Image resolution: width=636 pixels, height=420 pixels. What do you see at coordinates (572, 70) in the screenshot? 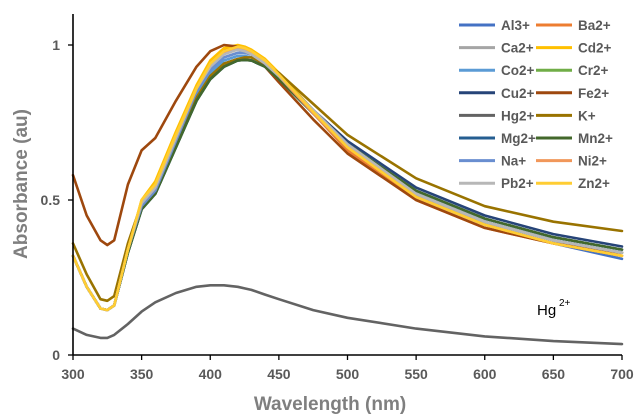
I see `legend-item: Cr2+` at bounding box center [572, 70].